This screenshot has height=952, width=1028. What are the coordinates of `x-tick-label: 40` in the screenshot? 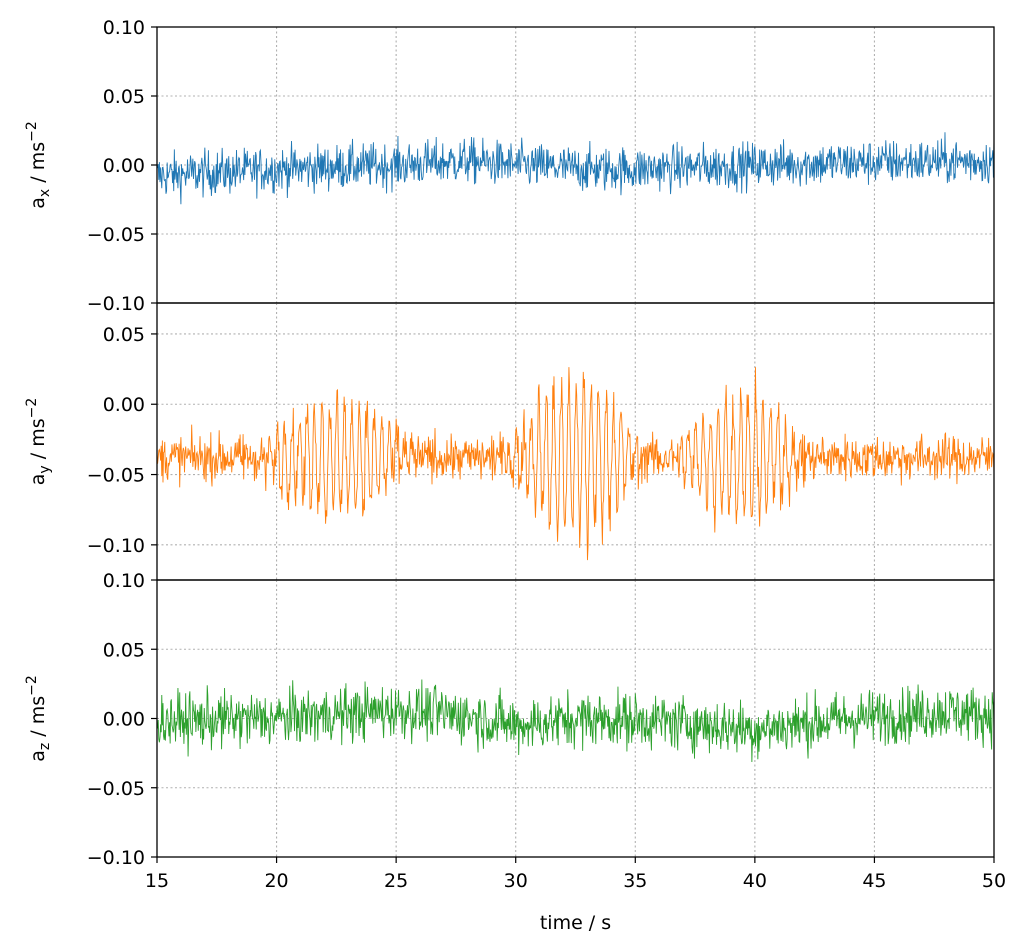 It's located at (755, 881).